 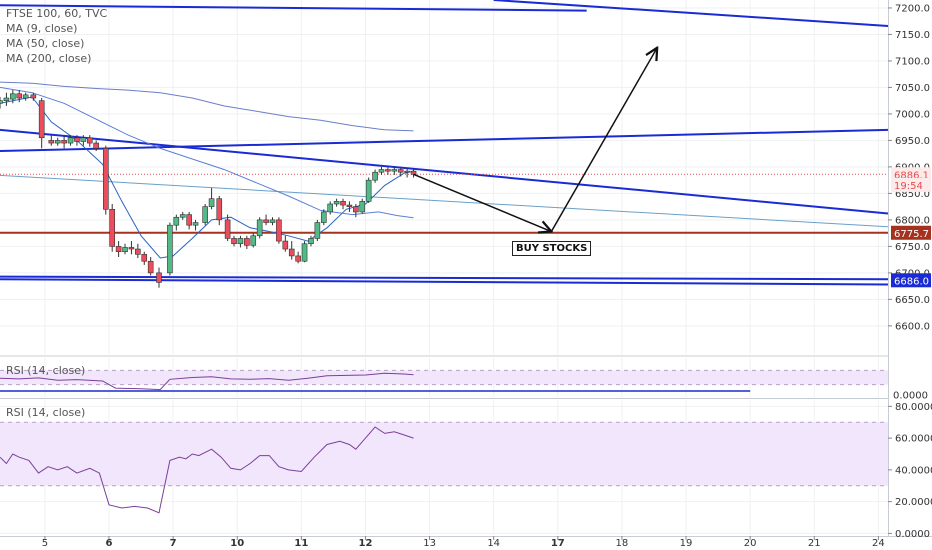 What do you see at coordinates (686, 543) in the screenshot?
I see `time-tick-label: 19` at bounding box center [686, 543].